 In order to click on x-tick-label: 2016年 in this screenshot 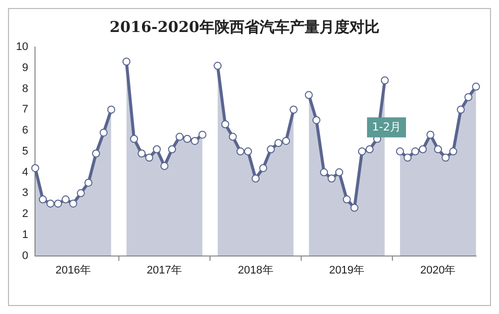, I will do `click(73, 270)`.